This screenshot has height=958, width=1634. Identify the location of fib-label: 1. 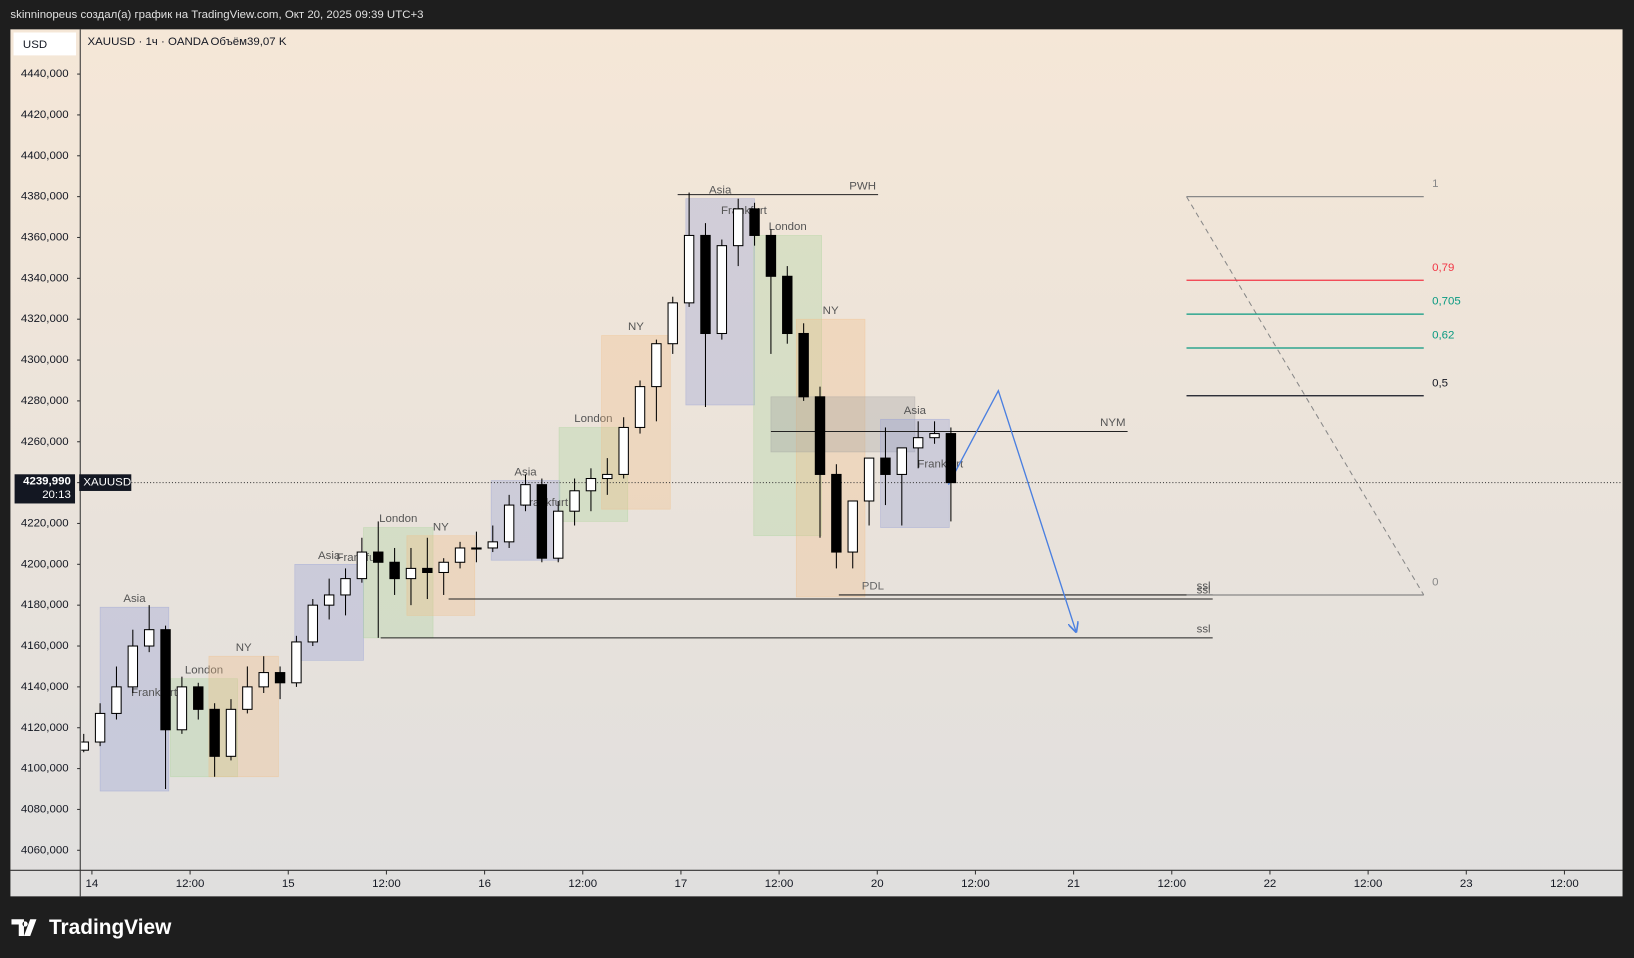
(1435, 184).